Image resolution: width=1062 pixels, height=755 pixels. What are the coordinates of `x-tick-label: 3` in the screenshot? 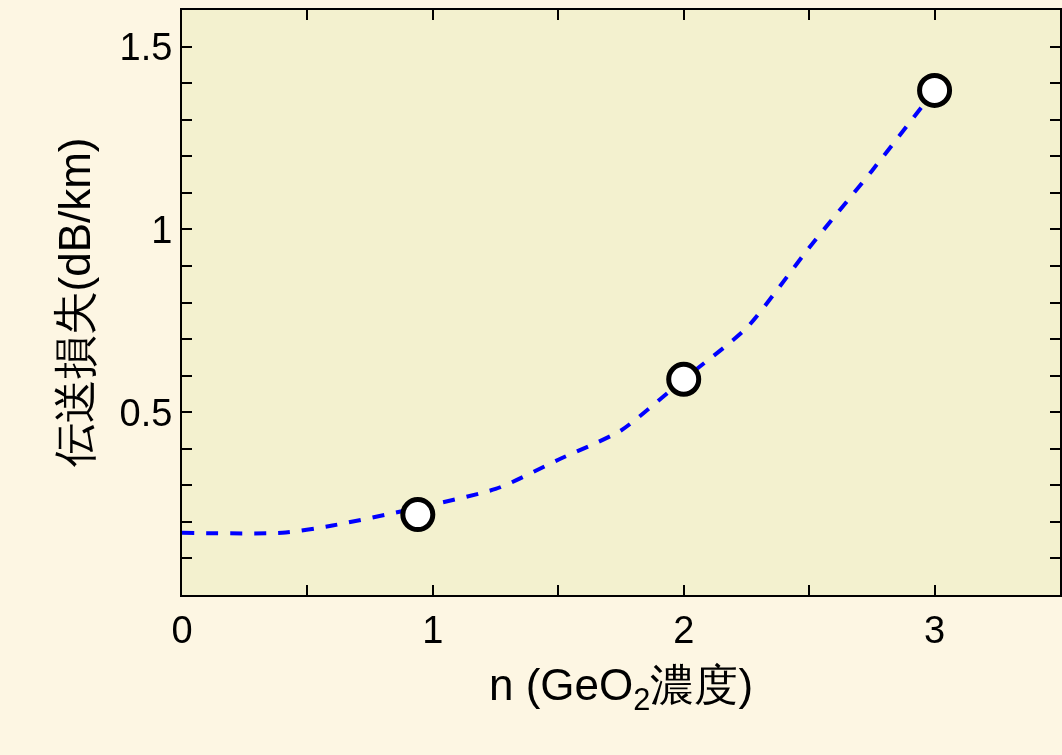 It's located at (935, 629).